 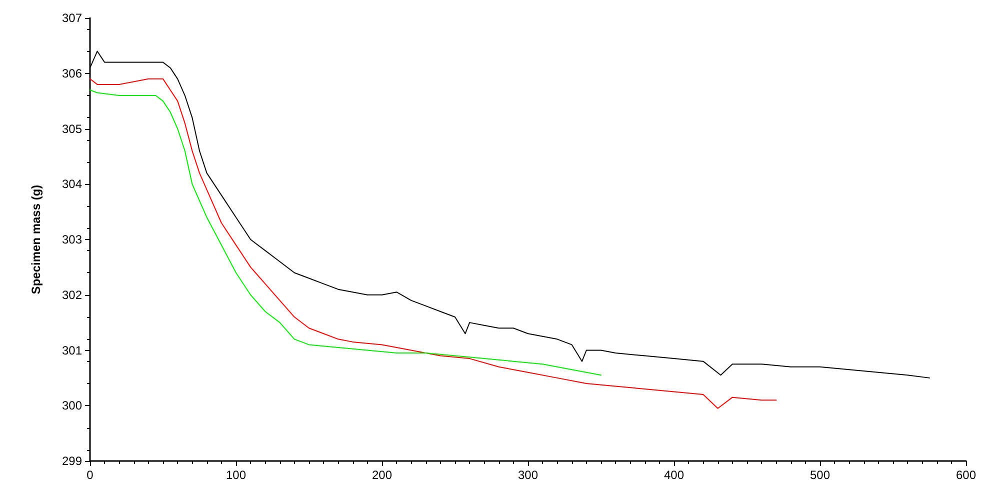 What do you see at coordinates (72, 461) in the screenshot?
I see `y-tick-label: 299` at bounding box center [72, 461].